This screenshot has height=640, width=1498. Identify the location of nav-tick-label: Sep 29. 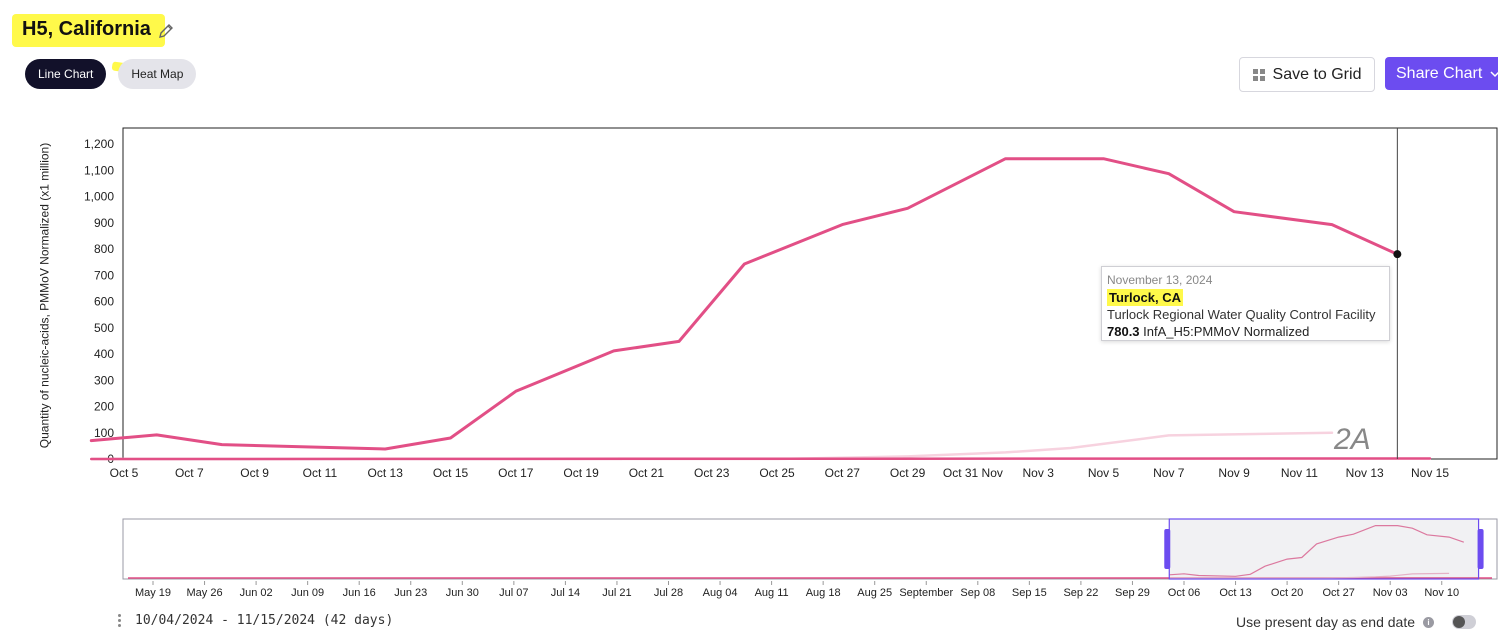
(1132, 593).